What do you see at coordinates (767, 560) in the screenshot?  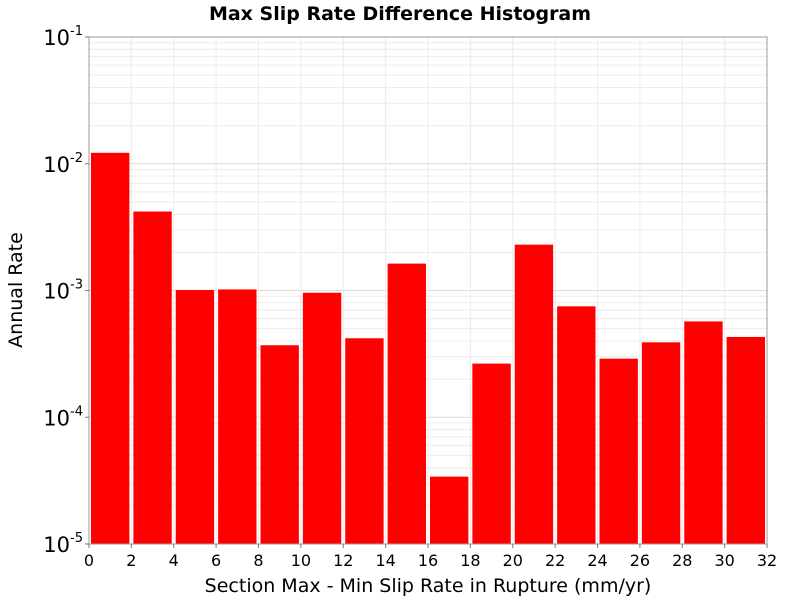 I see `x-tick-label: 32` at bounding box center [767, 560].